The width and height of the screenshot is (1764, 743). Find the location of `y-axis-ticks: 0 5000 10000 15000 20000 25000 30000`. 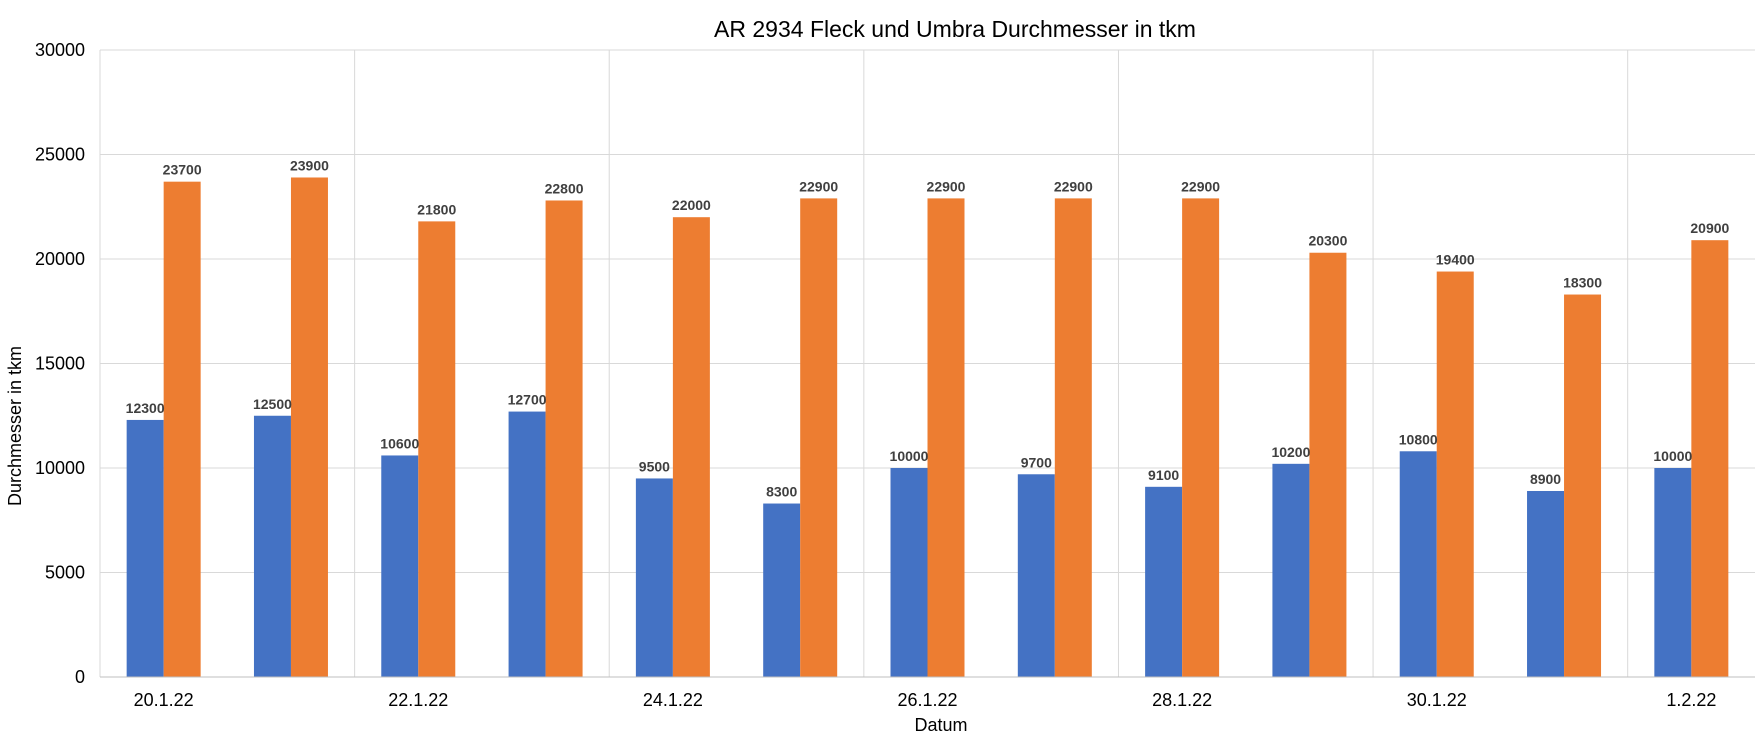

y-axis-ticks: 0 5000 10000 15000 20000 25000 30000 is located at coordinates (60, 363).